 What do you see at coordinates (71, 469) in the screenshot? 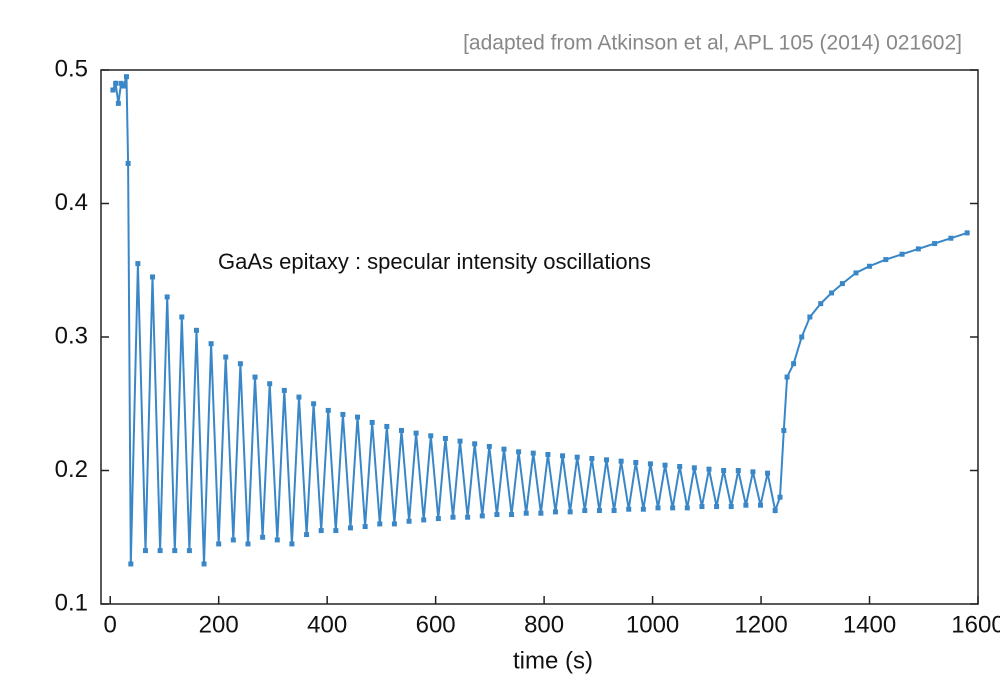
I see `y-tick-label: 0.2` at bounding box center [71, 469].